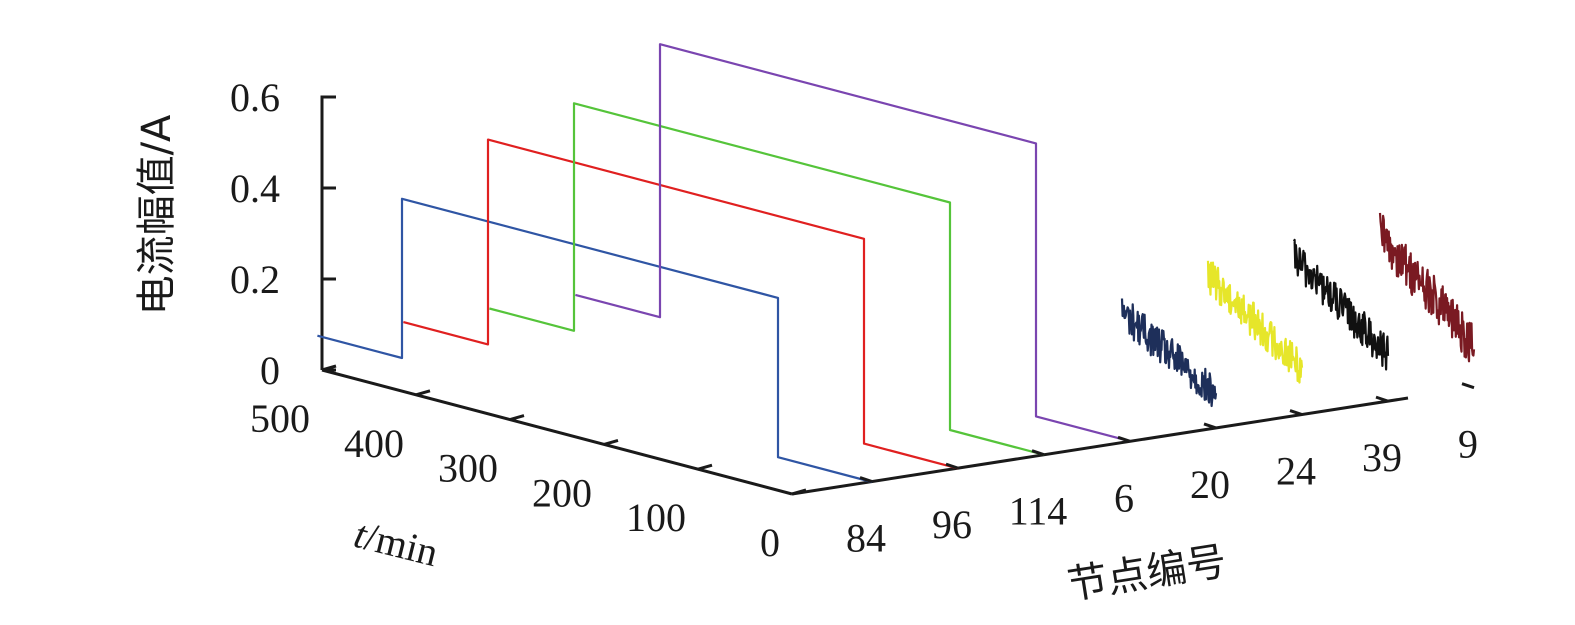  I want to click on t-axis-label: t/min, so click(396, 543).